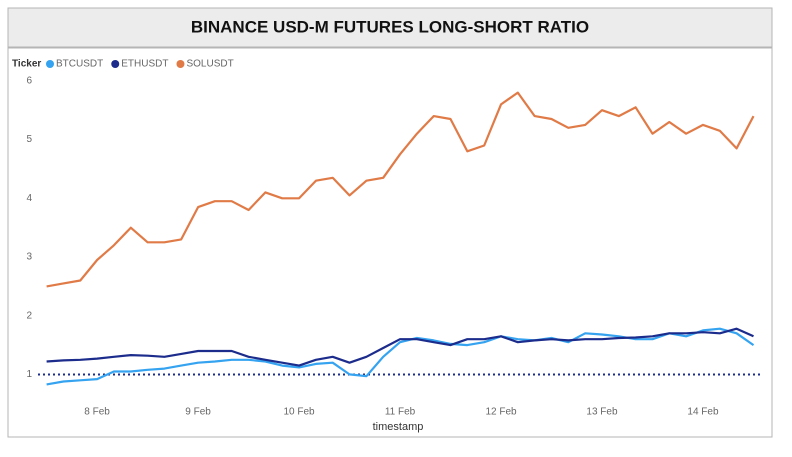  I want to click on x-axis-label: timestamp, so click(398, 427).